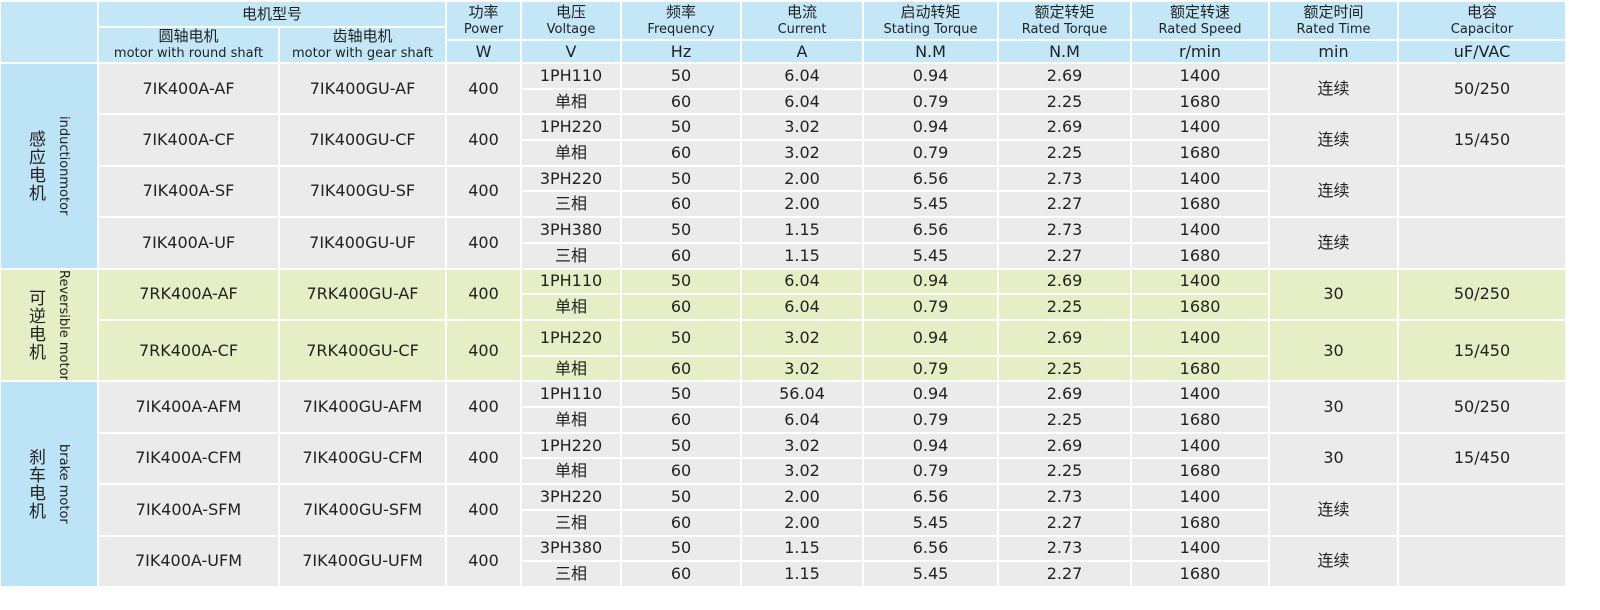  Describe the element at coordinates (35, 324) in the screenshot. I see `group-label-zh: 可逆电机` at that location.